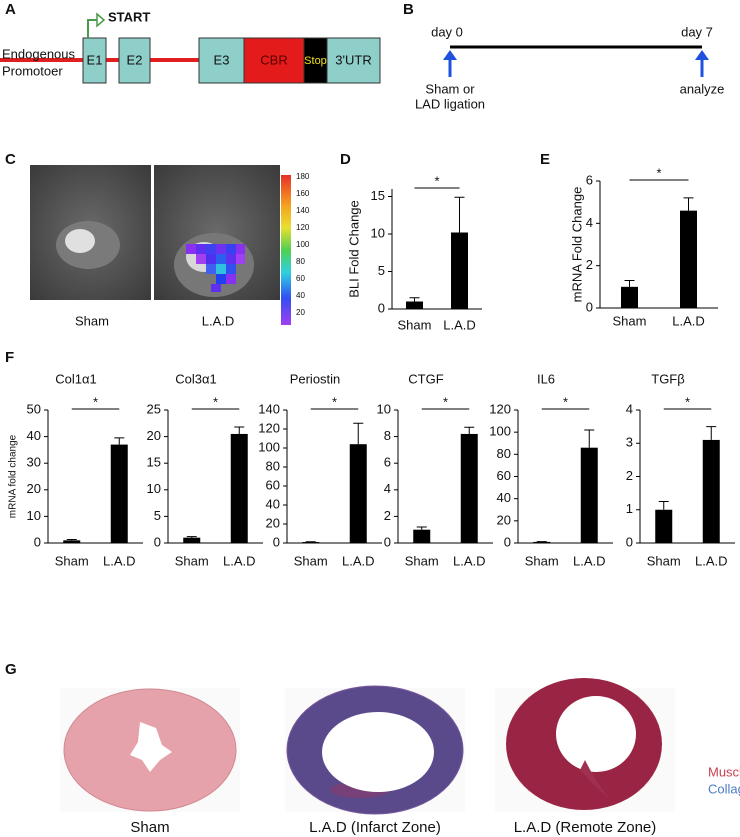 Image resolution: width=740 pixels, height=837 pixels. Describe the element at coordinates (450, 55) in the screenshot. I see `arrow-head` at that location.